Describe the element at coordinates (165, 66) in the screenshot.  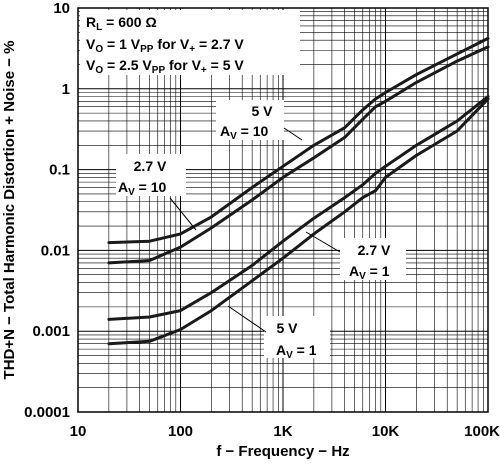
I see `condition-vo-5v: VO = 2.5 VPP for V+ = 5 V` at that location.